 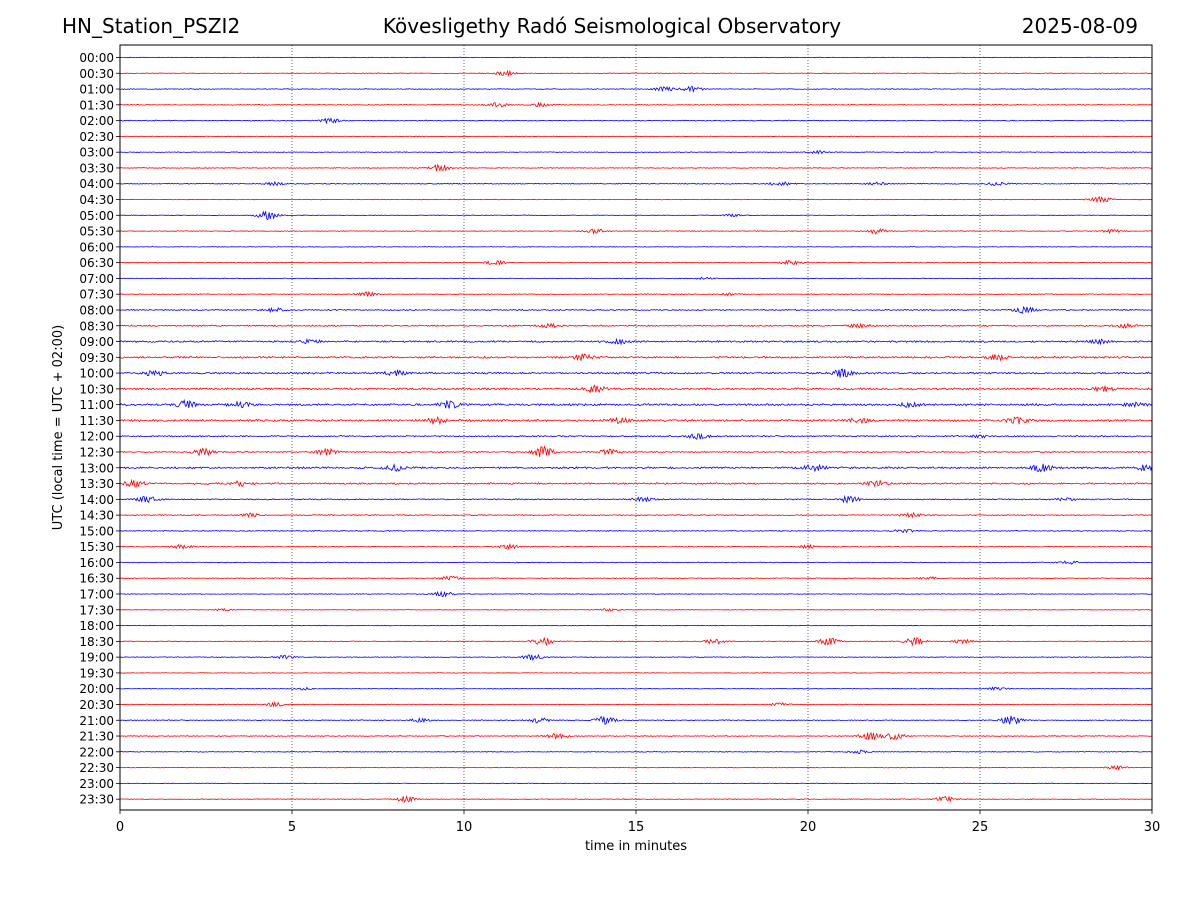 I want to click on y-tick-label: 06:00, so click(x=96, y=247).